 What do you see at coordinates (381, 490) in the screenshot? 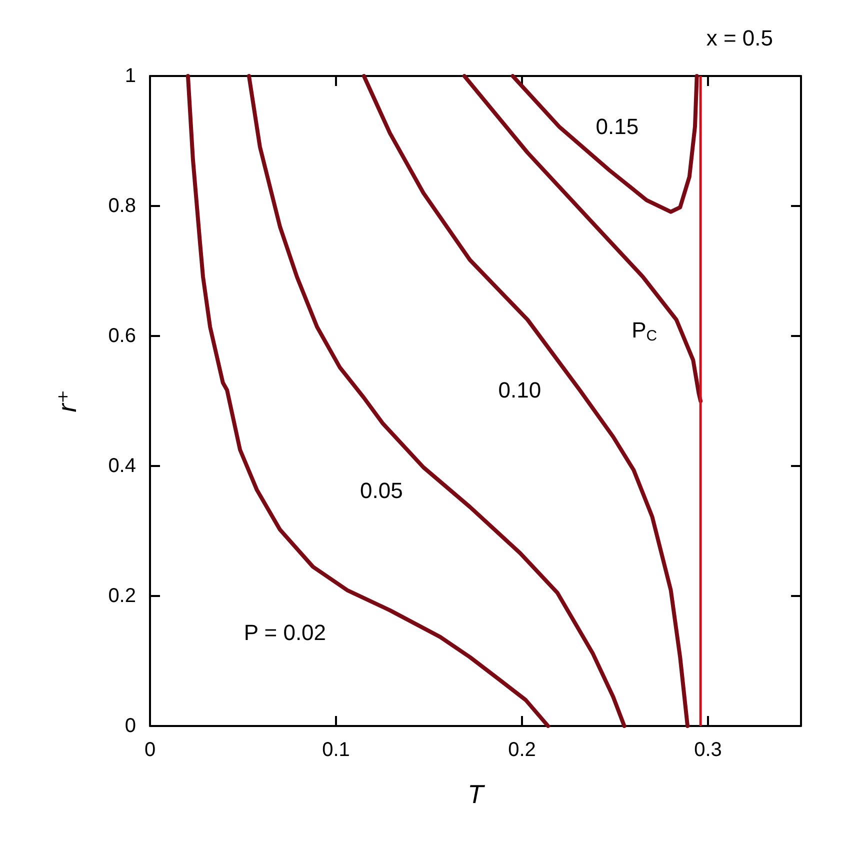
I see `series-label: 0.05` at bounding box center [381, 490].